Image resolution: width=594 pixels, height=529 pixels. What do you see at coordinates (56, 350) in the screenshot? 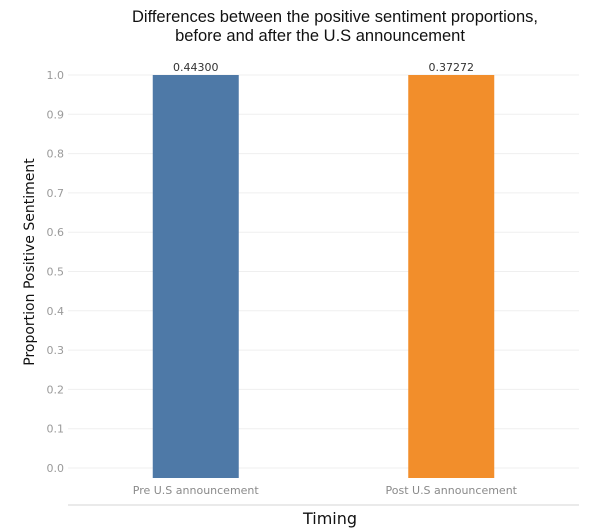
I see `y-tick-label: 0.3` at bounding box center [56, 350].